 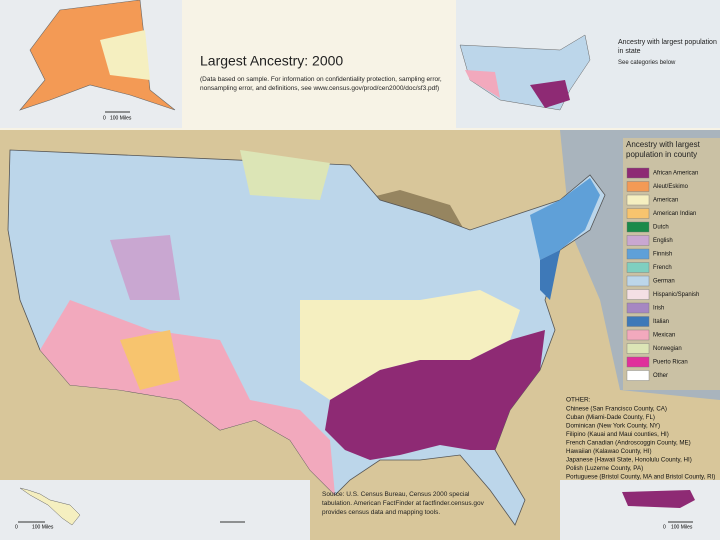 I want to click on region-norwegian, so click(x=285, y=175).